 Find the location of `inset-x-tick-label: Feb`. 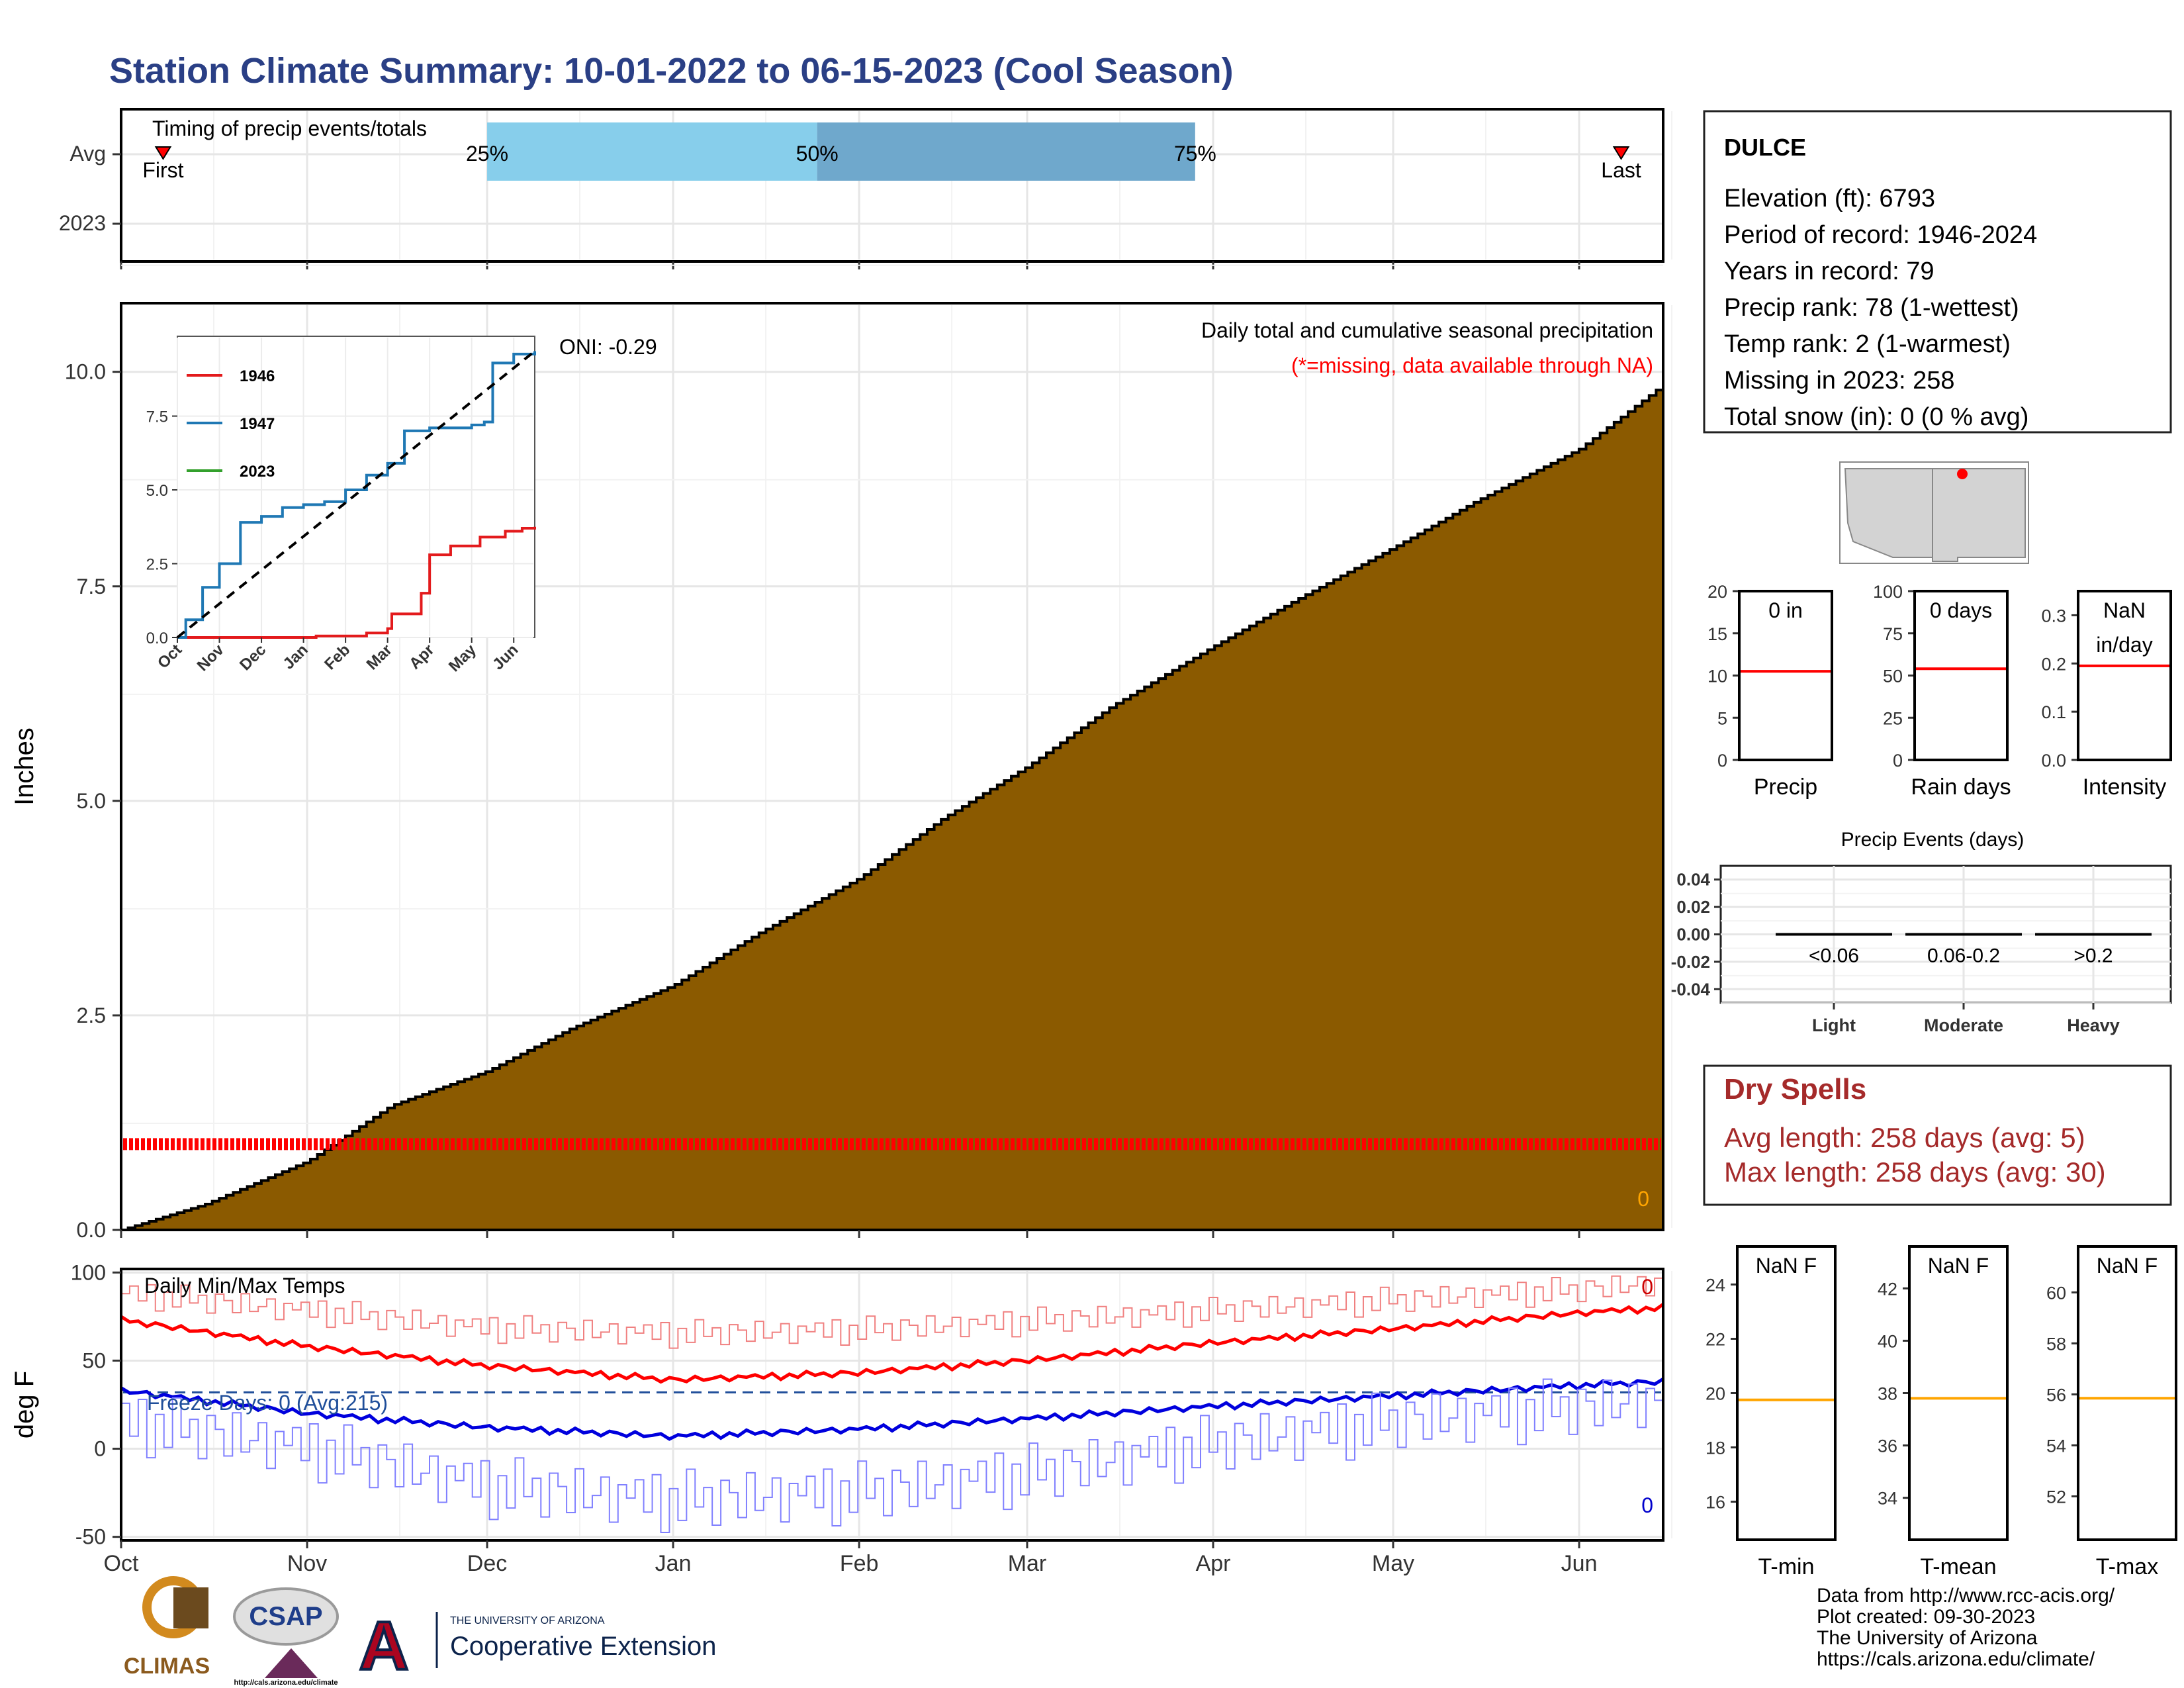

inset-x-tick-label: Feb is located at coordinates (337, 657).